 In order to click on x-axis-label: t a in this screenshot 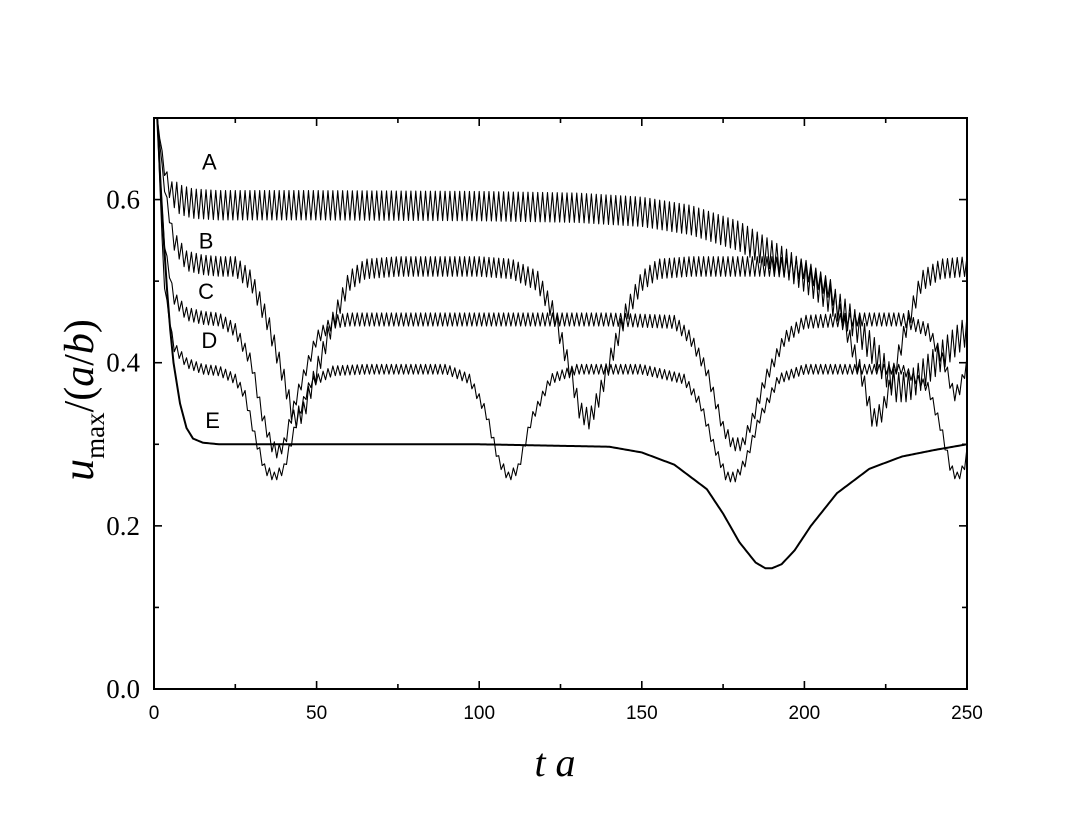, I will do `click(554, 762)`.